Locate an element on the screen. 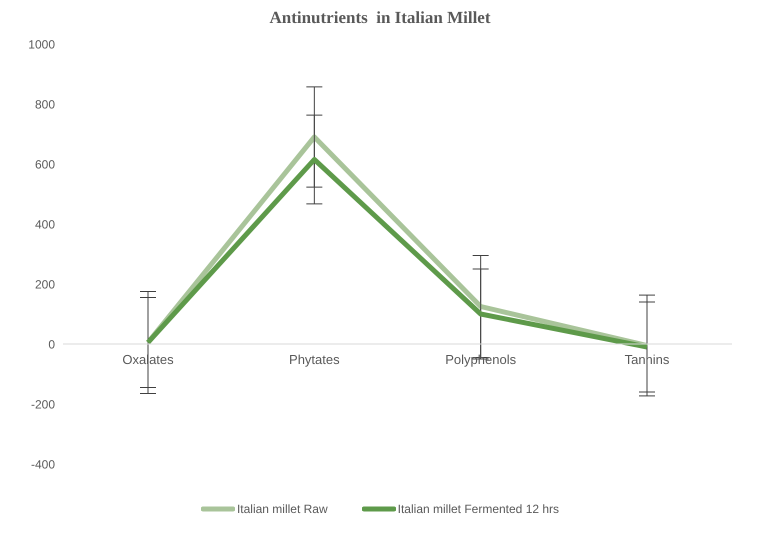 This screenshot has width=760, height=544. y-tick-label: 400 is located at coordinates (45, 224).